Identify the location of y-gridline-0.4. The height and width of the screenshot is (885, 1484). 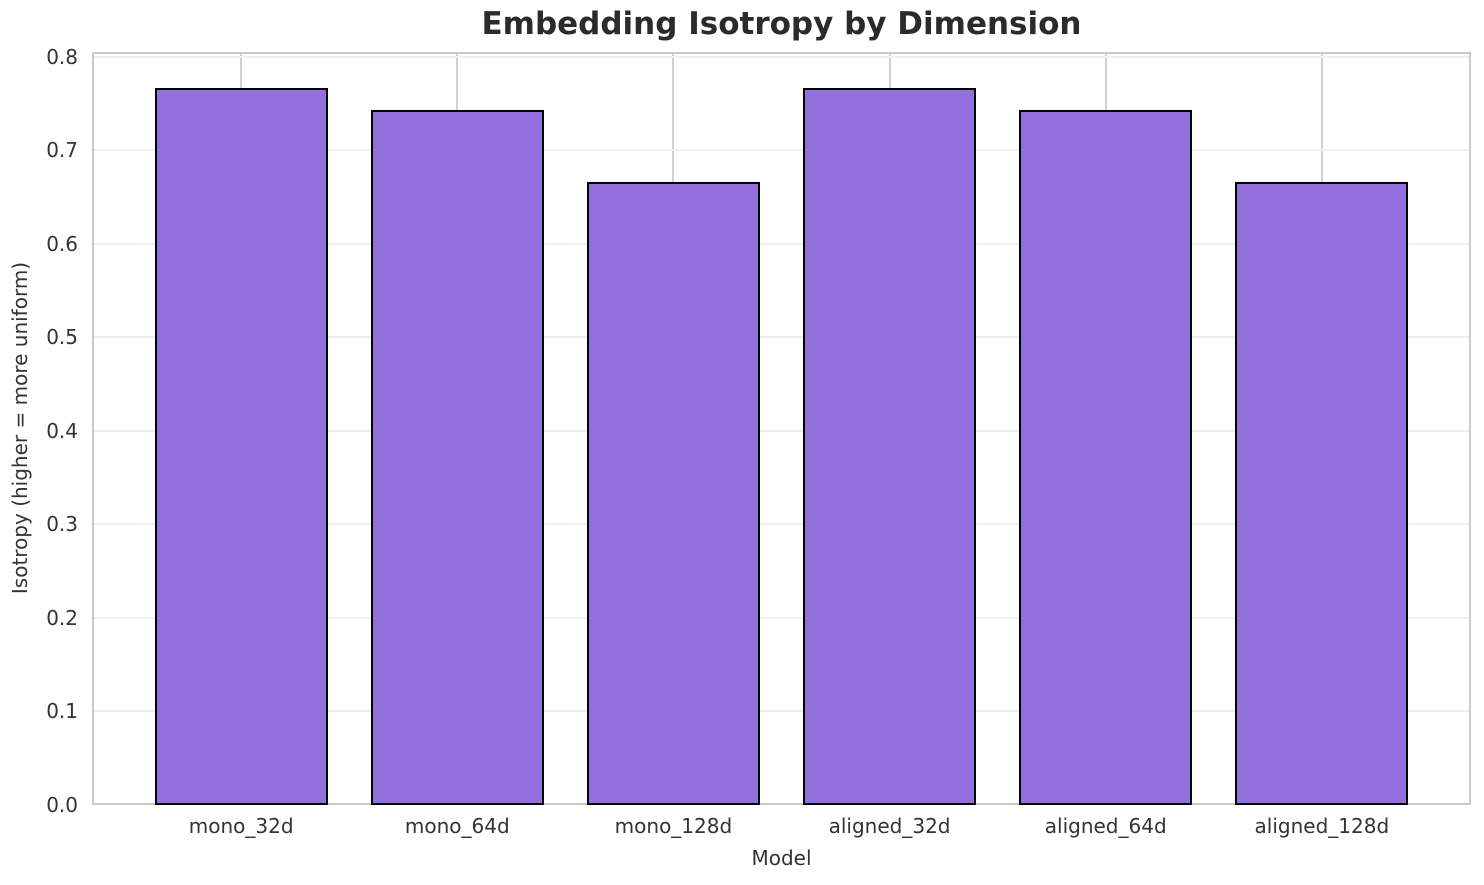
(781, 430).